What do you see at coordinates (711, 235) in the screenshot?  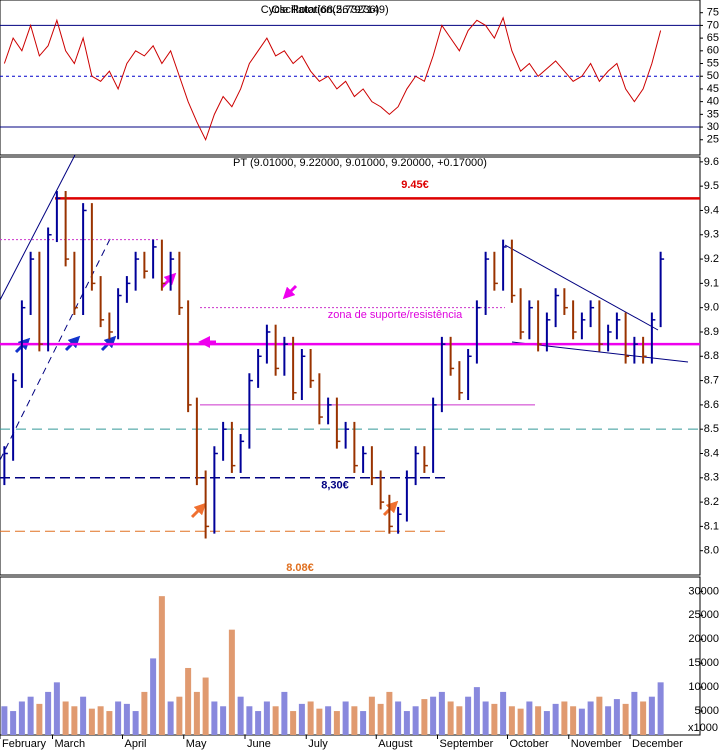 I see `y-tick-label: 9.3` at bounding box center [711, 235].